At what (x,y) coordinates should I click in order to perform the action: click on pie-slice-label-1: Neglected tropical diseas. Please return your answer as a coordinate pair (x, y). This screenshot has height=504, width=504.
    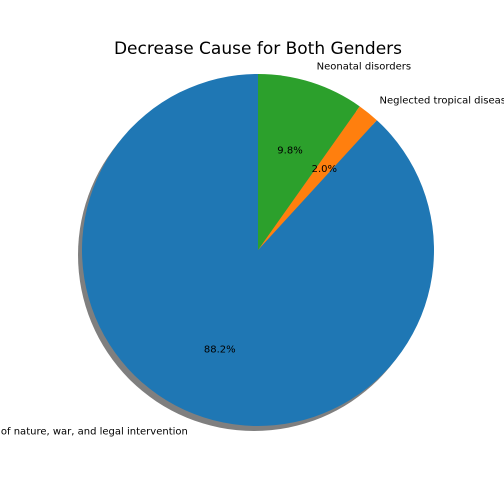
    Looking at the image, I should click on (442, 100).